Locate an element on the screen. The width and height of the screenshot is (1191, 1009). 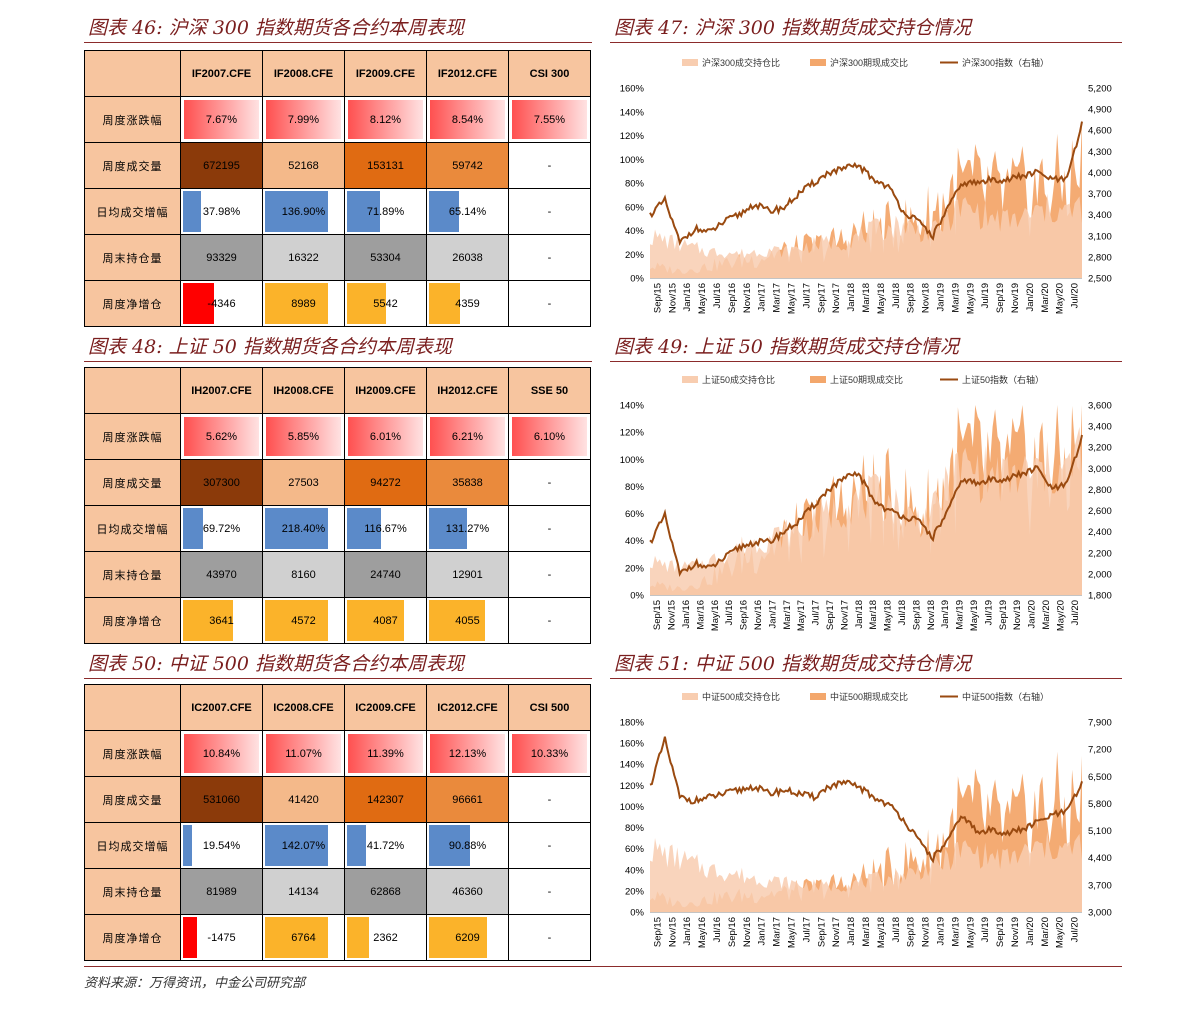
figure-title-46: 图表 46: 沪深 300 指数期货各合约本周表现 is located at coordinates (276, 28).